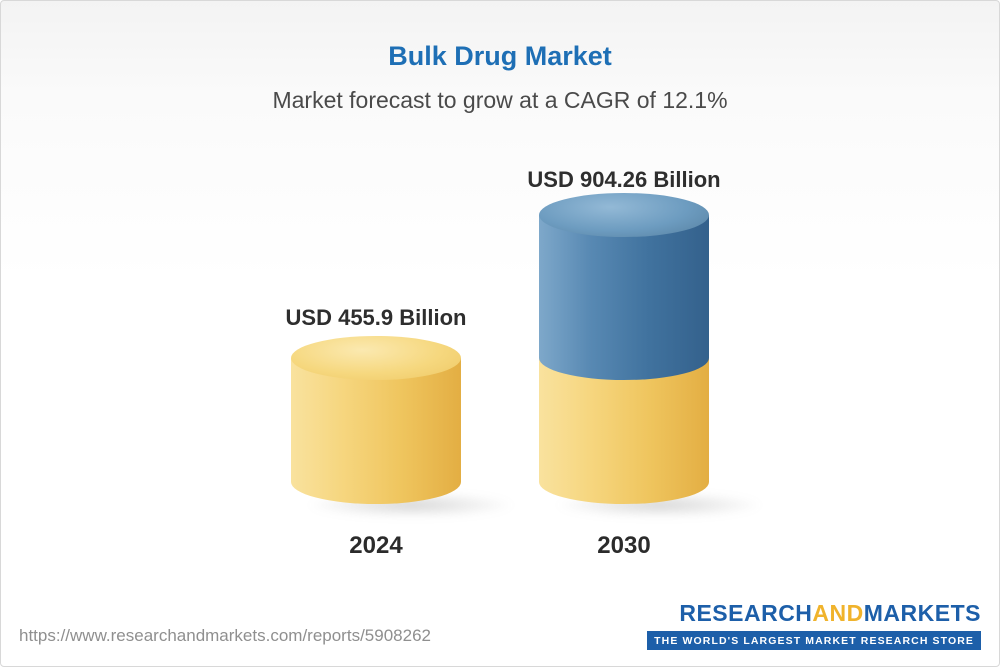  I want to click on bar-2030, so click(624, 348).